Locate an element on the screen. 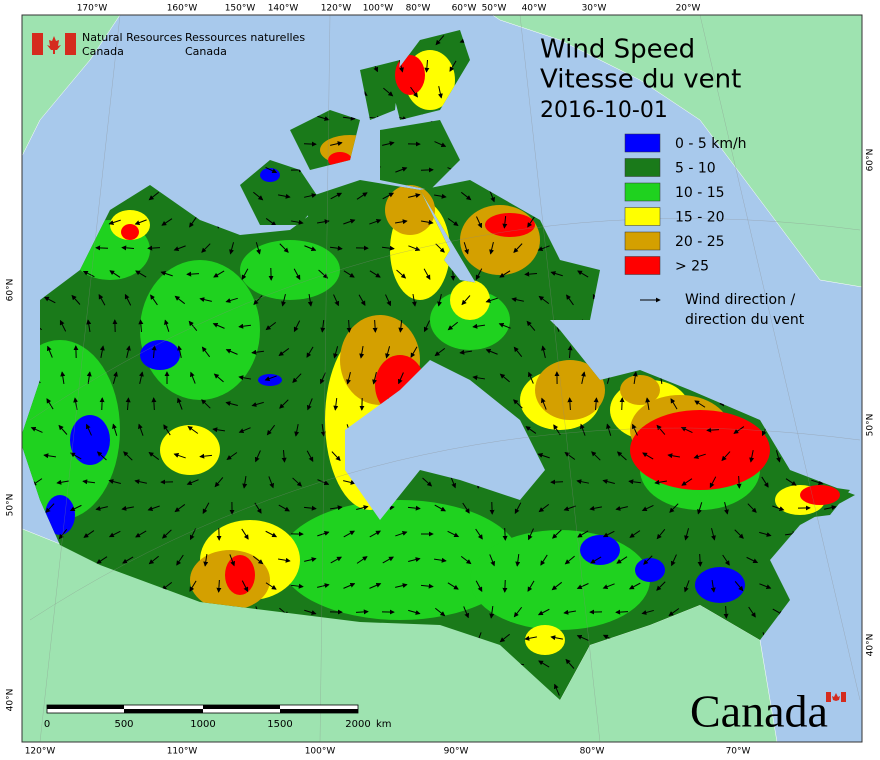 The image size is (880, 760). graticule-label: 100°W is located at coordinates (378, 9).